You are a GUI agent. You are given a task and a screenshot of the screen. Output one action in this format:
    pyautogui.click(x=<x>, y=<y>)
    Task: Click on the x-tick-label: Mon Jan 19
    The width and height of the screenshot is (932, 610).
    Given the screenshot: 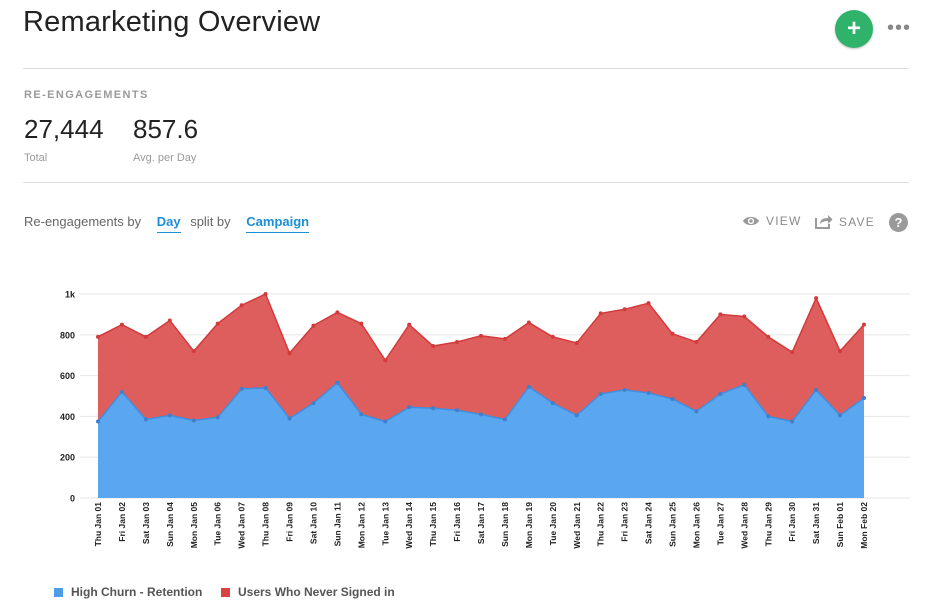 What is the action you would take?
    pyautogui.click(x=529, y=525)
    